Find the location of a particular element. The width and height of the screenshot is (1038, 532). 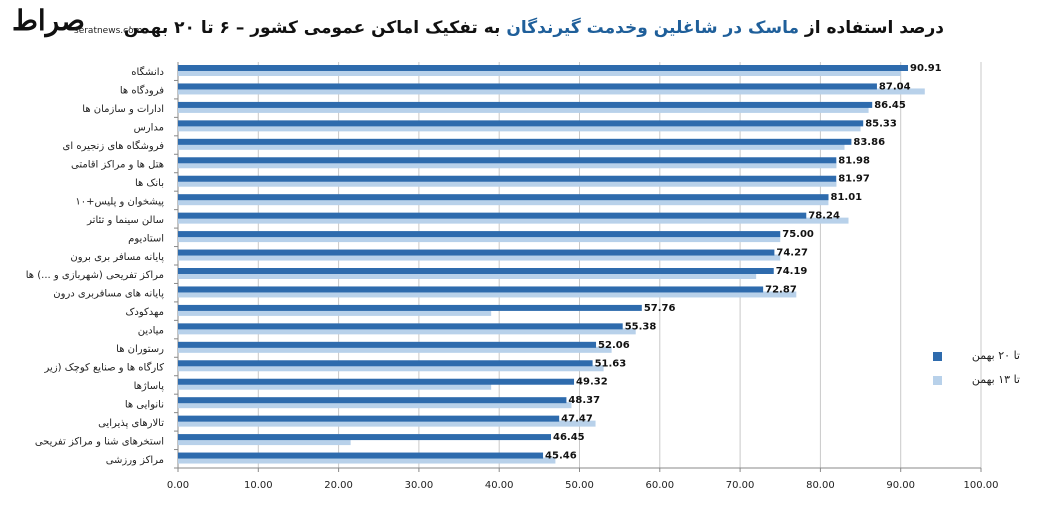

data-label: 49.32 is located at coordinates (592, 382).